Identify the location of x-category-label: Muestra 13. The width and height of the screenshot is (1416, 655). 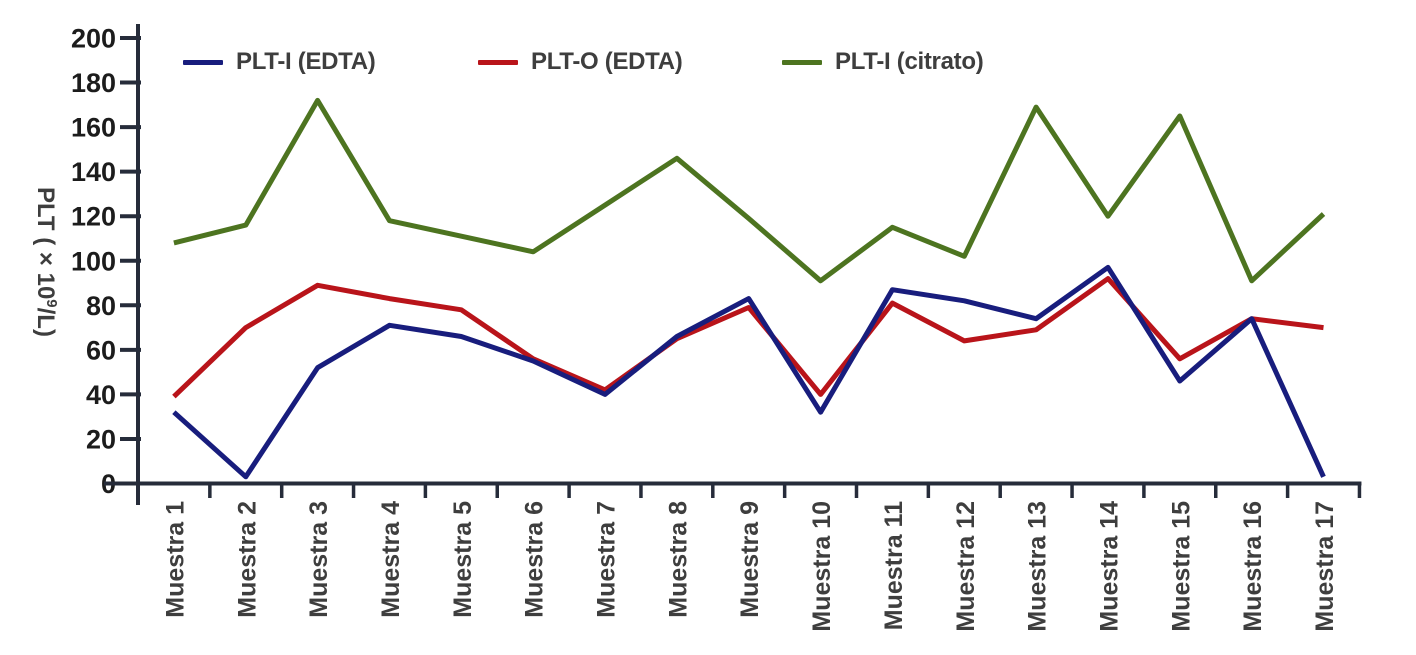
(1038, 566).